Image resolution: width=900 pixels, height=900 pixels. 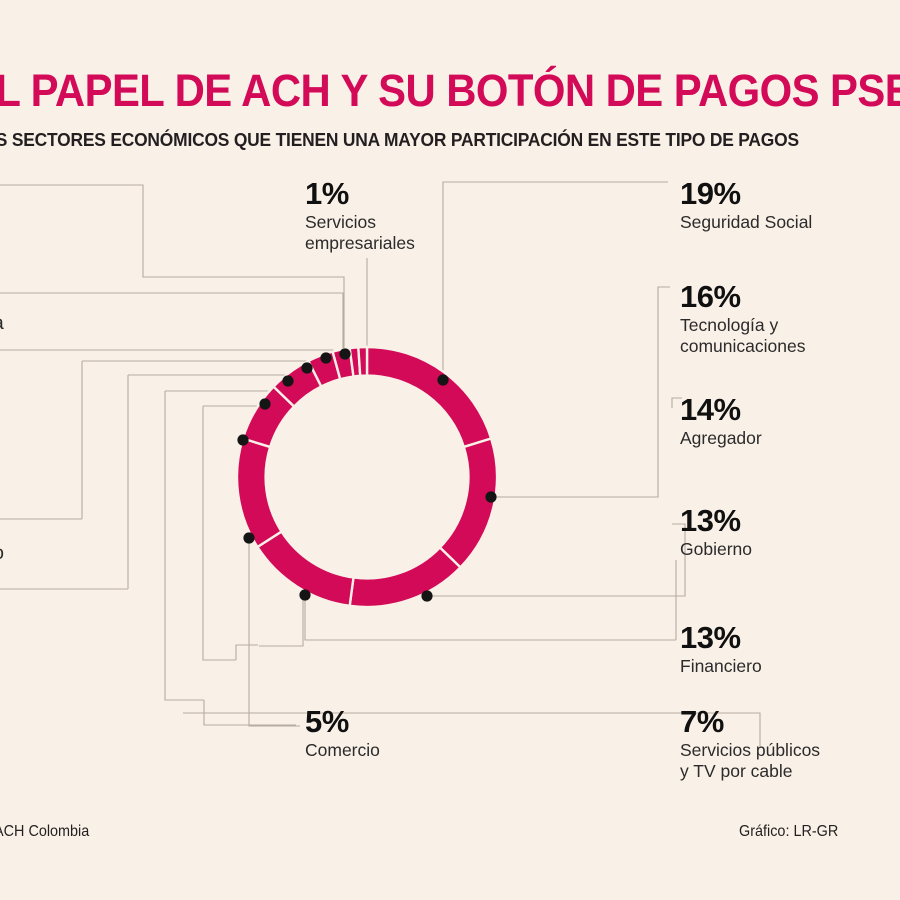 I want to click on callout-comercio: 5% Comercio, so click(x=342, y=733).